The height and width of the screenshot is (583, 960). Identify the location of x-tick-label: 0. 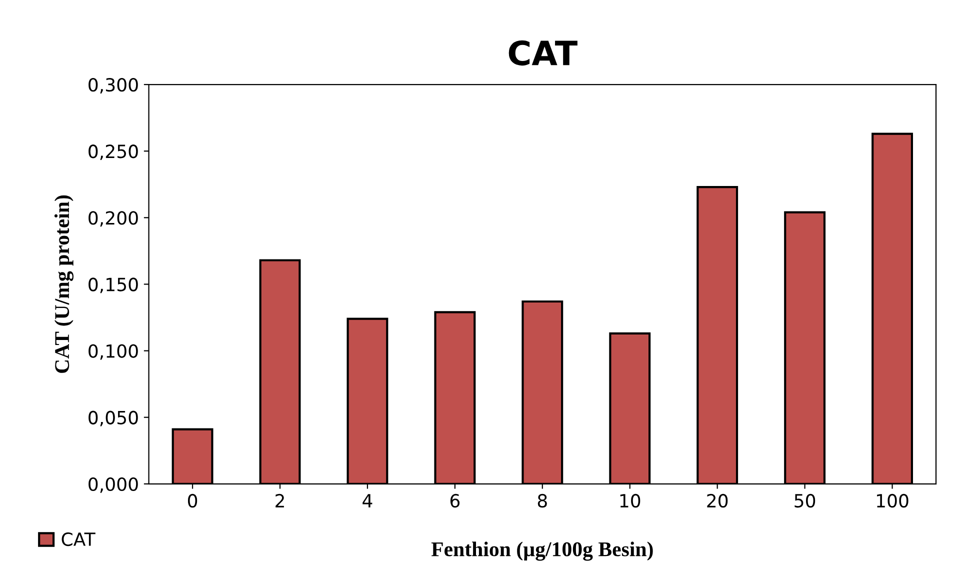
(193, 501).